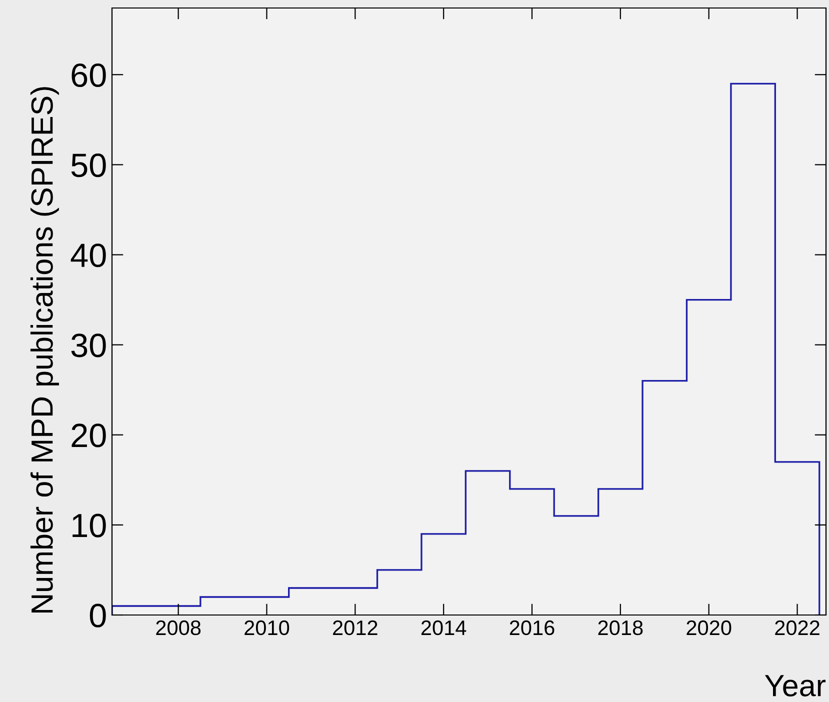  I want to click on x-axis-title: Year, so click(795, 685).